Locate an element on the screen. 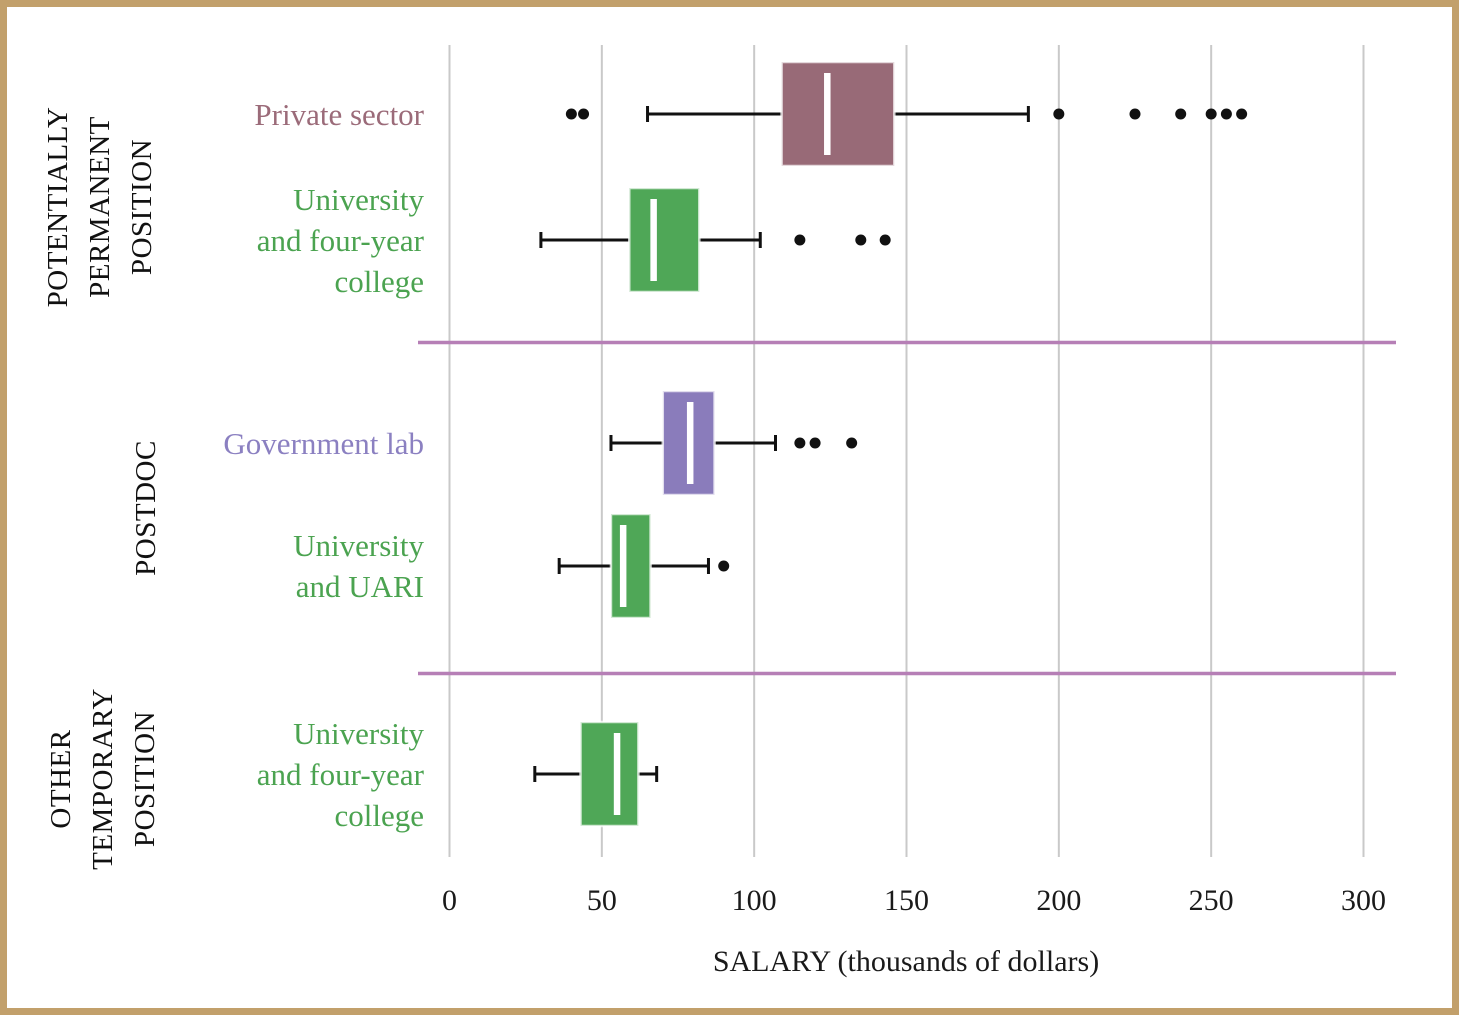 The image size is (1459, 1015). group-label-line: PERMANENT is located at coordinates (100, 207).